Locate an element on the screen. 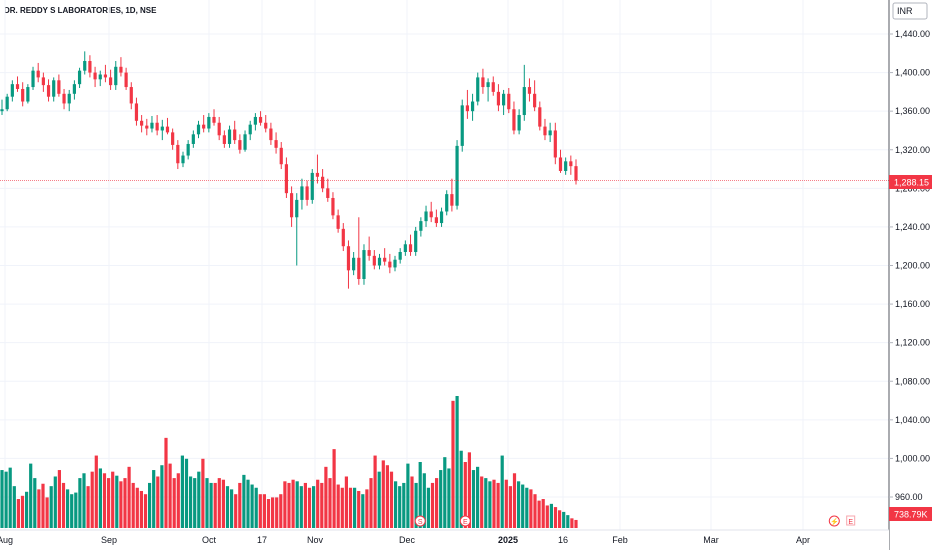 The width and height of the screenshot is (932, 550). time-tick-label: Apr is located at coordinates (803, 540).